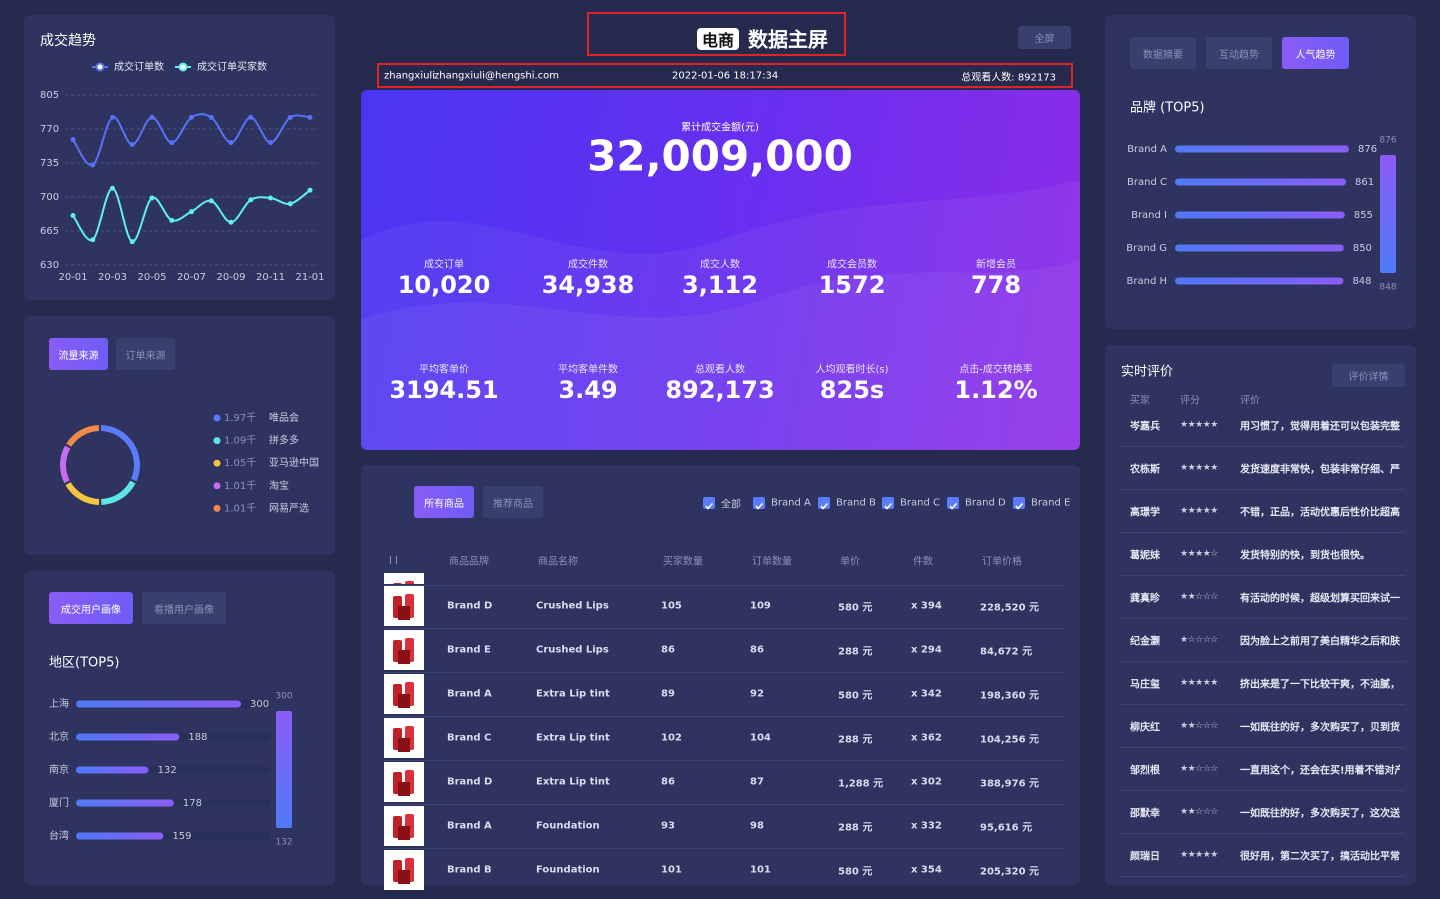  What do you see at coordinates (720, 265) in the screenshot?
I see `kpi-label: 成交人数` at bounding box center [720, 265].